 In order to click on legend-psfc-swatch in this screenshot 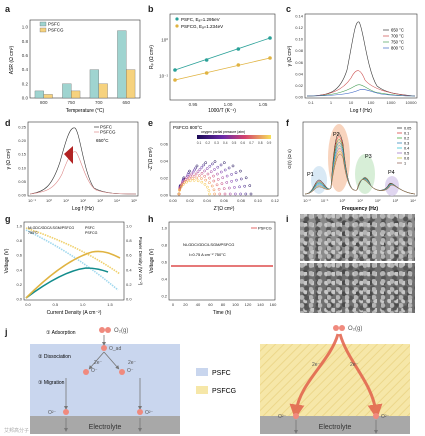, I will do `click(202, 372)`.